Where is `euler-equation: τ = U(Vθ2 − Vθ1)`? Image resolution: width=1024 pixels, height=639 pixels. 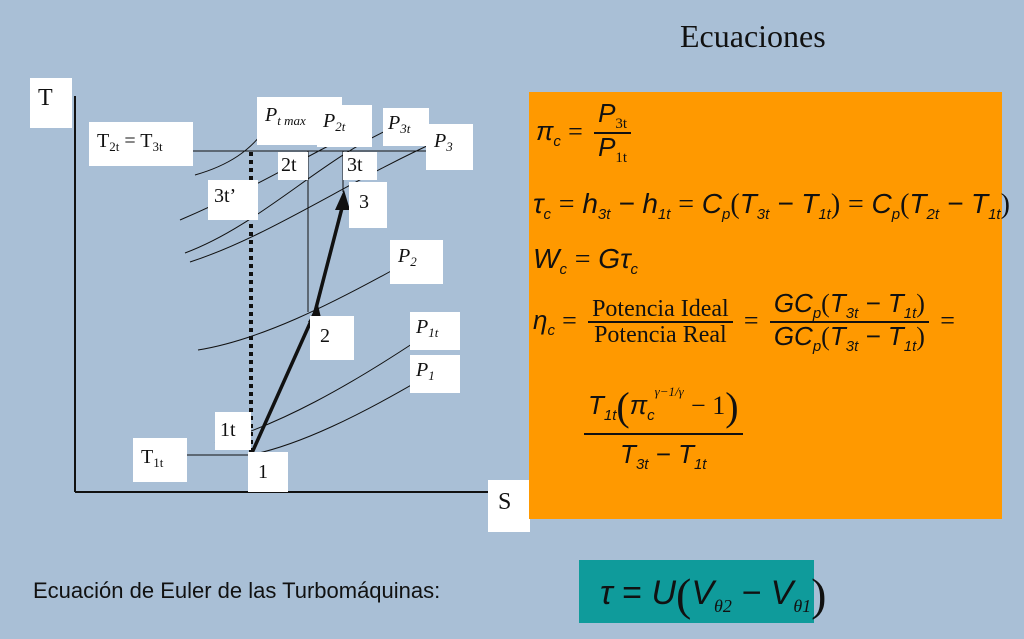
euler-equation: τ = U(Vθ2 − Vθ1) is located at coordinates (713, 594).